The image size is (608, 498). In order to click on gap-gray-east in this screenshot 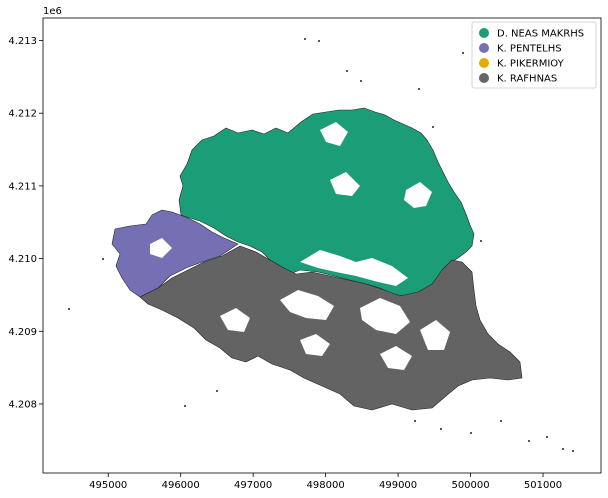, I will do `click(435, 335)`.